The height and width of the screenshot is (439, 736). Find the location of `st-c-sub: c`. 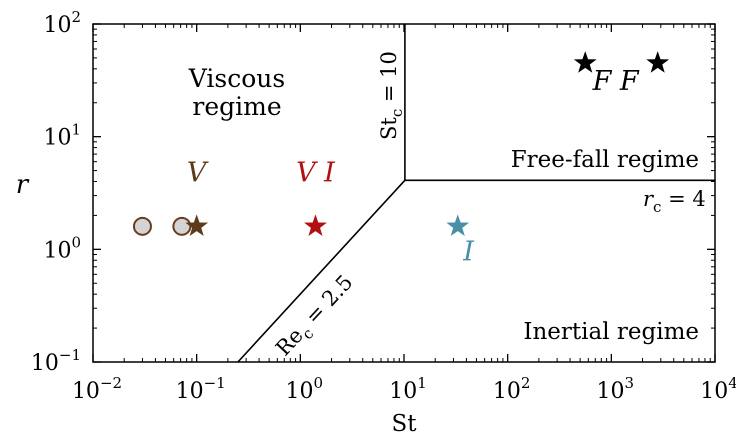

st-c-sub: c is located at coordinates (397, 113).